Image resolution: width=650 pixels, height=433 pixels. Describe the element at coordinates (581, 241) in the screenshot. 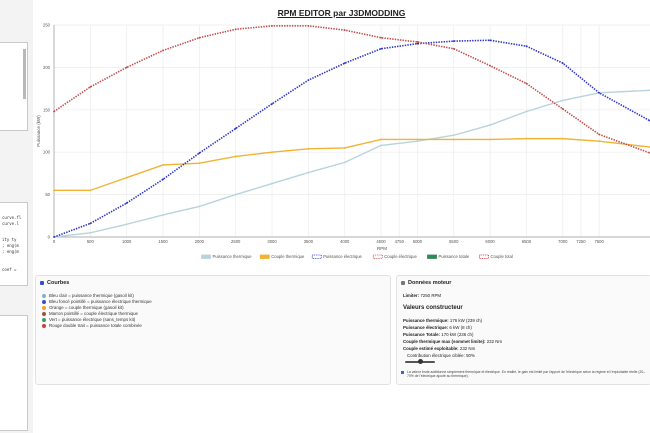

I see `x-tick-label: 7250` at that location.